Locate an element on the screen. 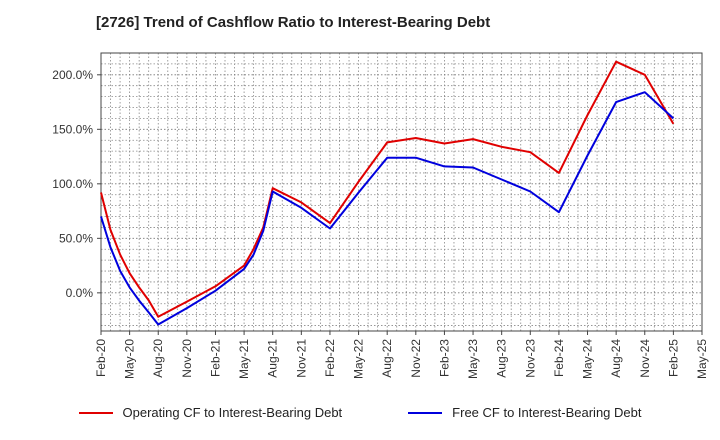  x-tick-label: Aug-23 is located at coordinates (502, 358).